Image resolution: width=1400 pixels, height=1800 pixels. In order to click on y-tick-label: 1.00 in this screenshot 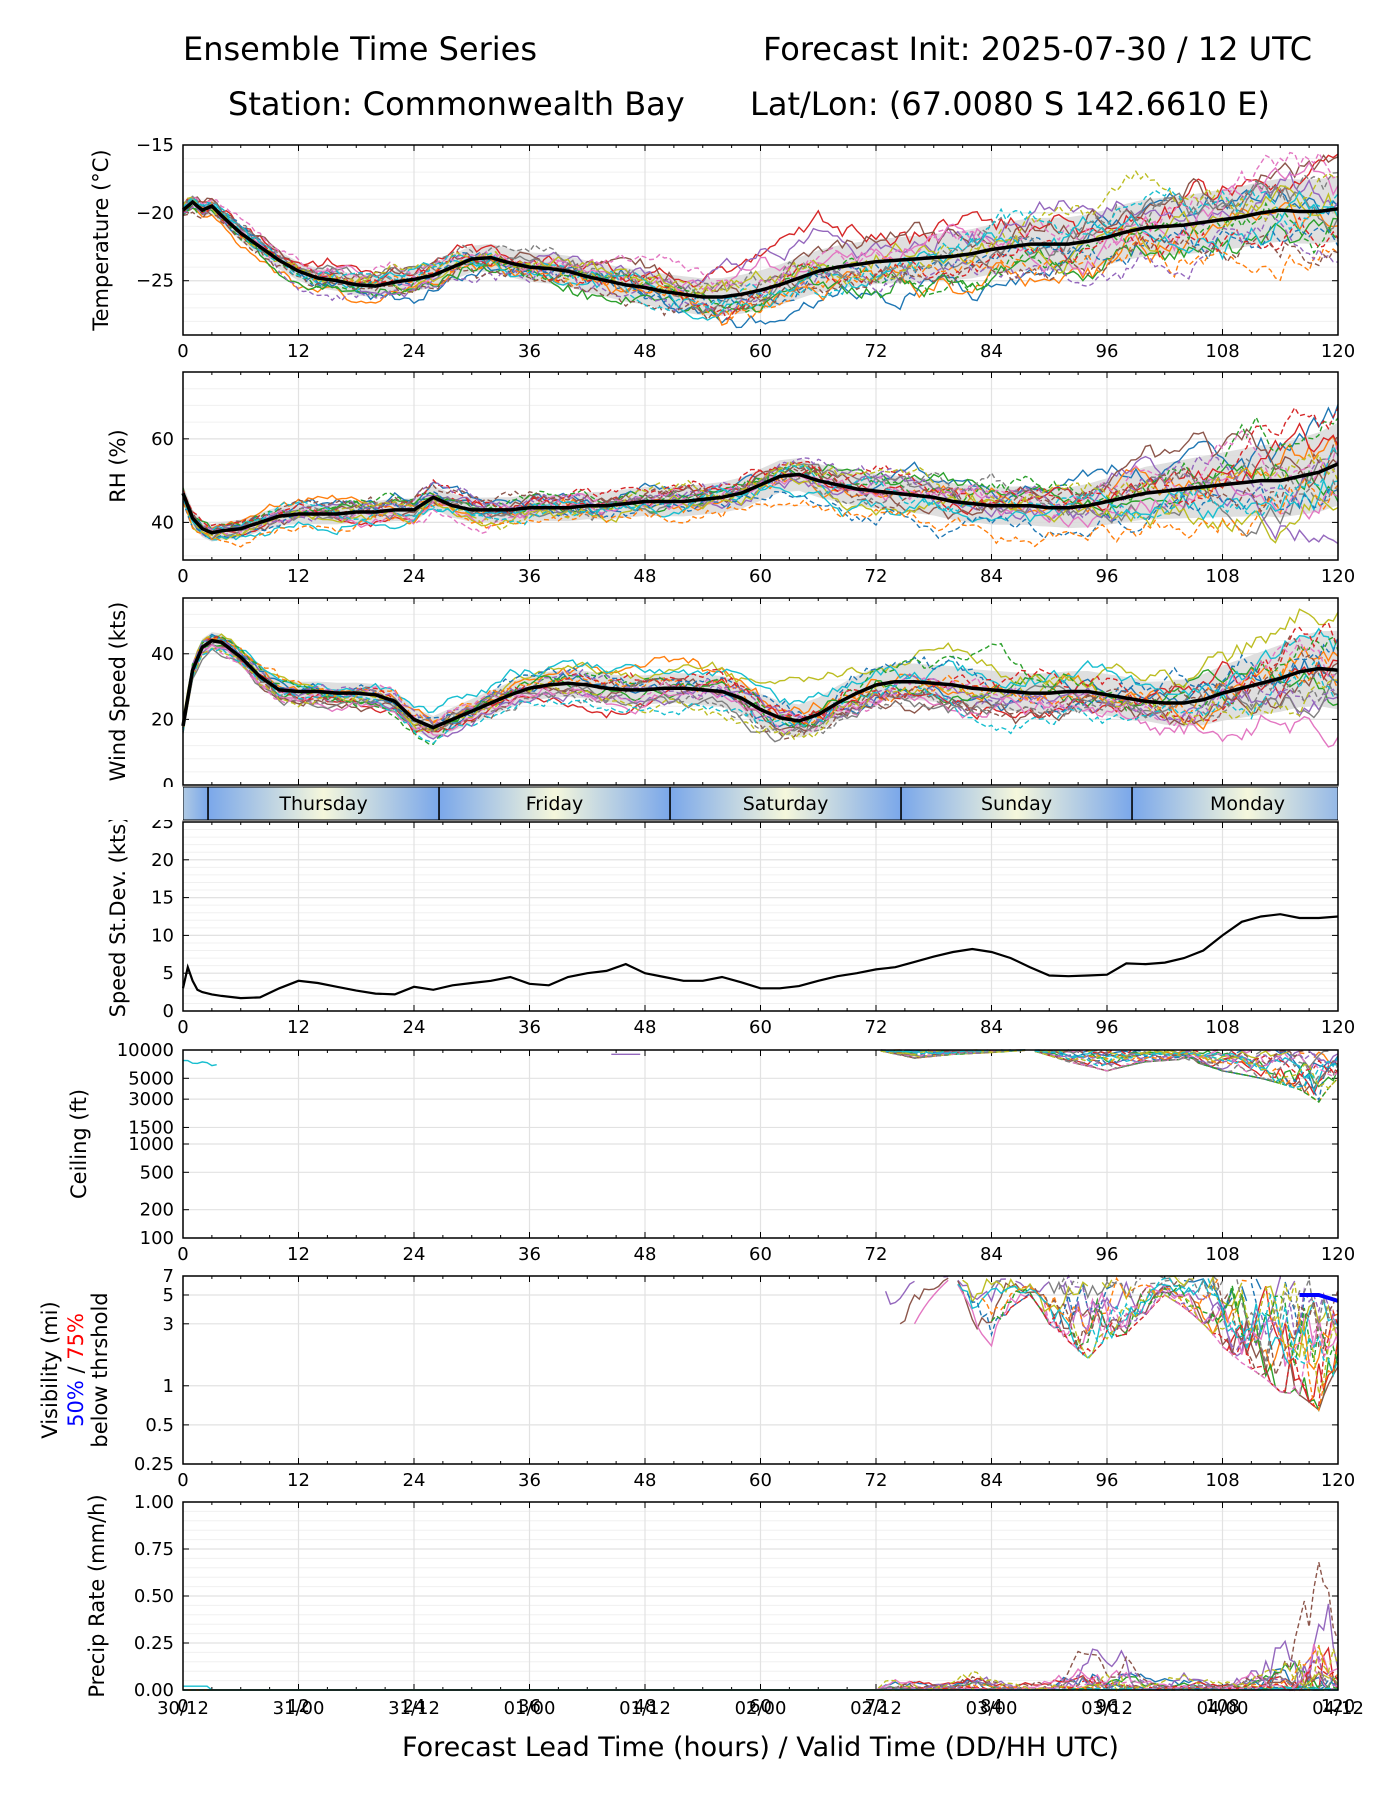, I will do `click(154, 1502)`.